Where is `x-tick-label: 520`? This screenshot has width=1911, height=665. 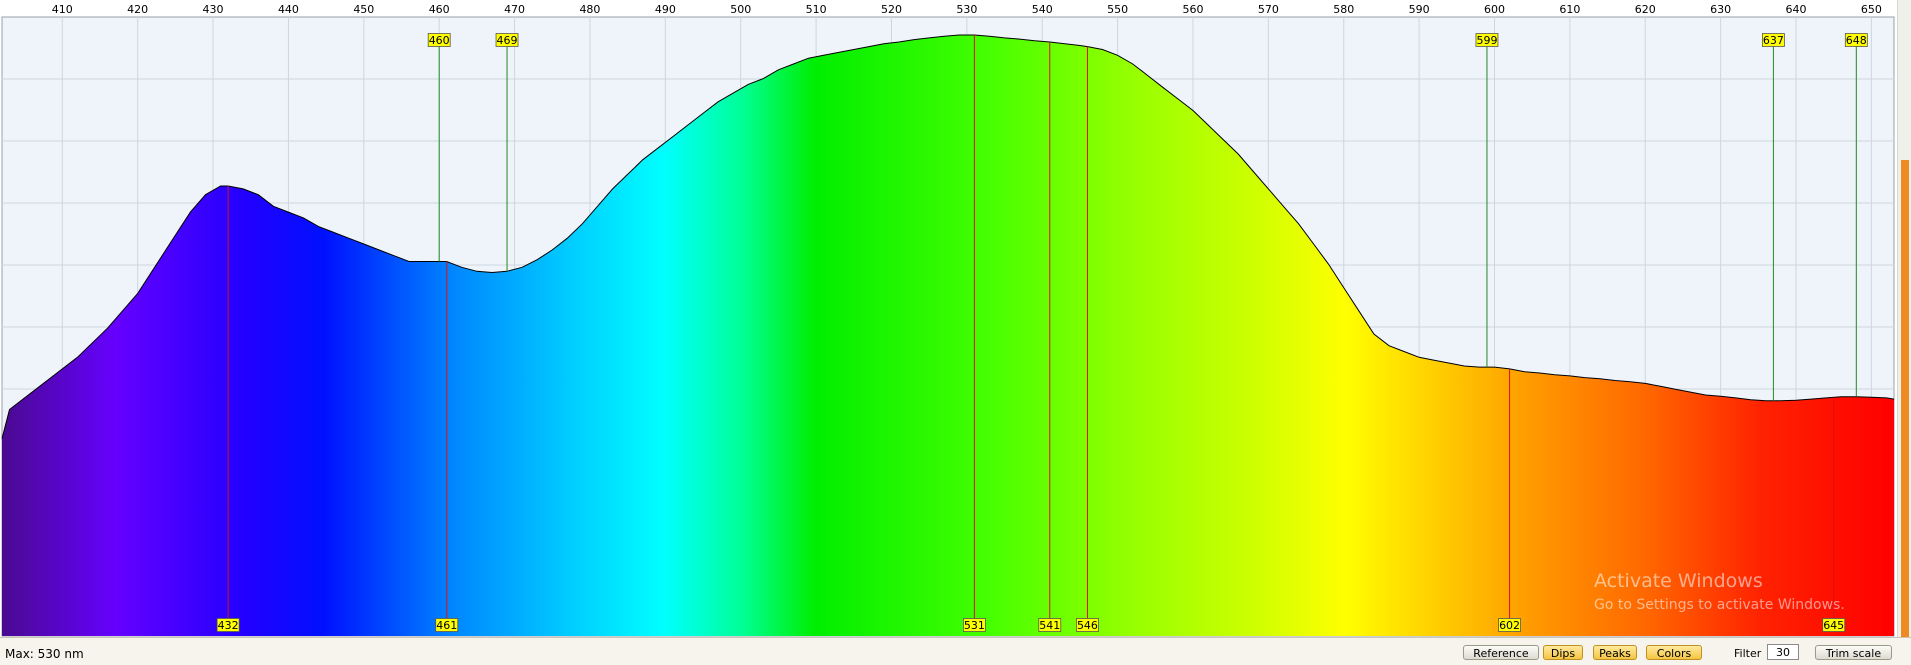 x-tick-label: 520 is located at coordinates (891, 9).